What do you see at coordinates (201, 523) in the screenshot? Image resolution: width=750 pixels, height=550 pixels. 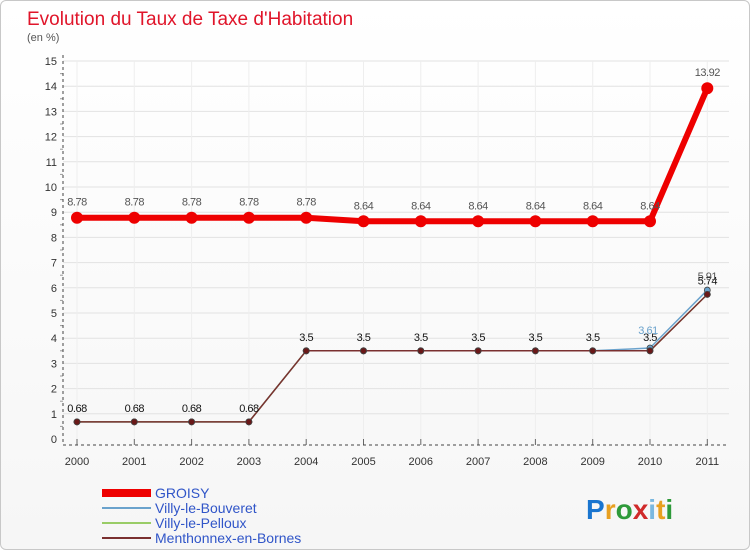 I see `legend-label: Villy-le-Pelloux` at bounding box center [201, 523].